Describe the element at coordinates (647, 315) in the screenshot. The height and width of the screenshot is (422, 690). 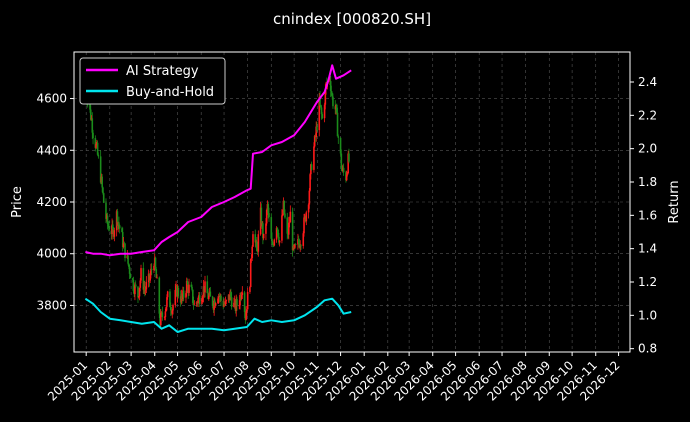
I see `right-tick-label: 1.0` at that location.